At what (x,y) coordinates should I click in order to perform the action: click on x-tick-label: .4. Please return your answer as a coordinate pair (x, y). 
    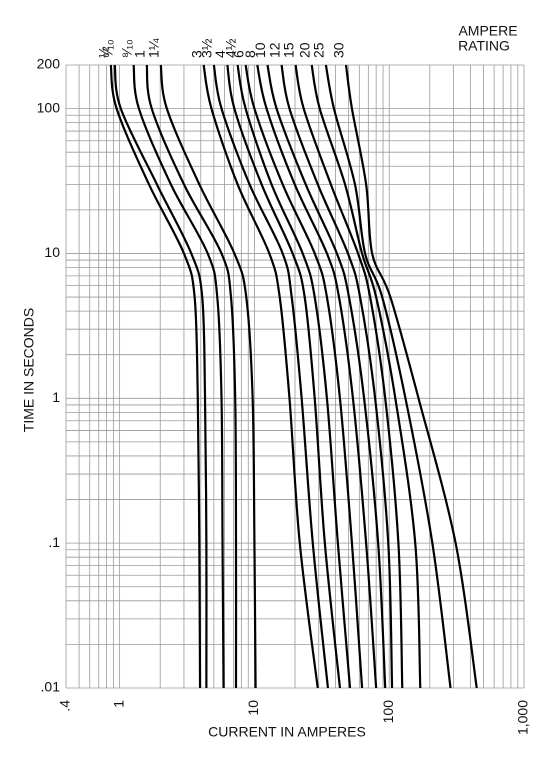
    Looking at the image, I should click on (65, 706).